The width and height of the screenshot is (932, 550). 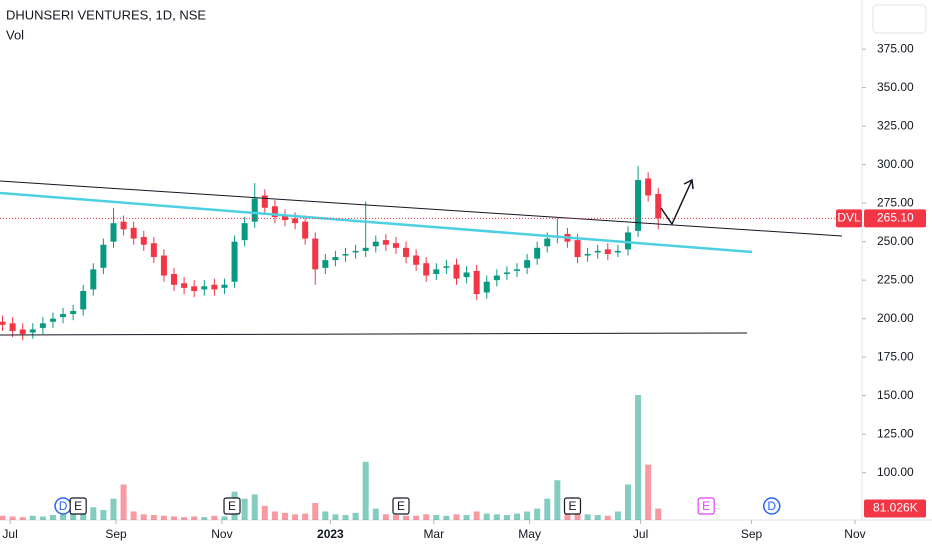 I want to click on y-tick-label: 100.00, so click(x=895, y=472).